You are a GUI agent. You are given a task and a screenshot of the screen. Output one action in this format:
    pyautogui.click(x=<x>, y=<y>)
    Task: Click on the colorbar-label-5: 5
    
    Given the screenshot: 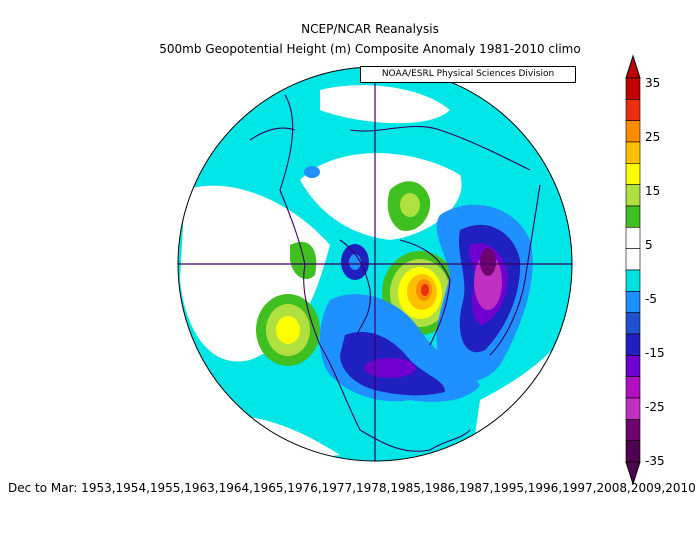 What is the action you would take?
    pyautogui.click(x=649, y=245)
    